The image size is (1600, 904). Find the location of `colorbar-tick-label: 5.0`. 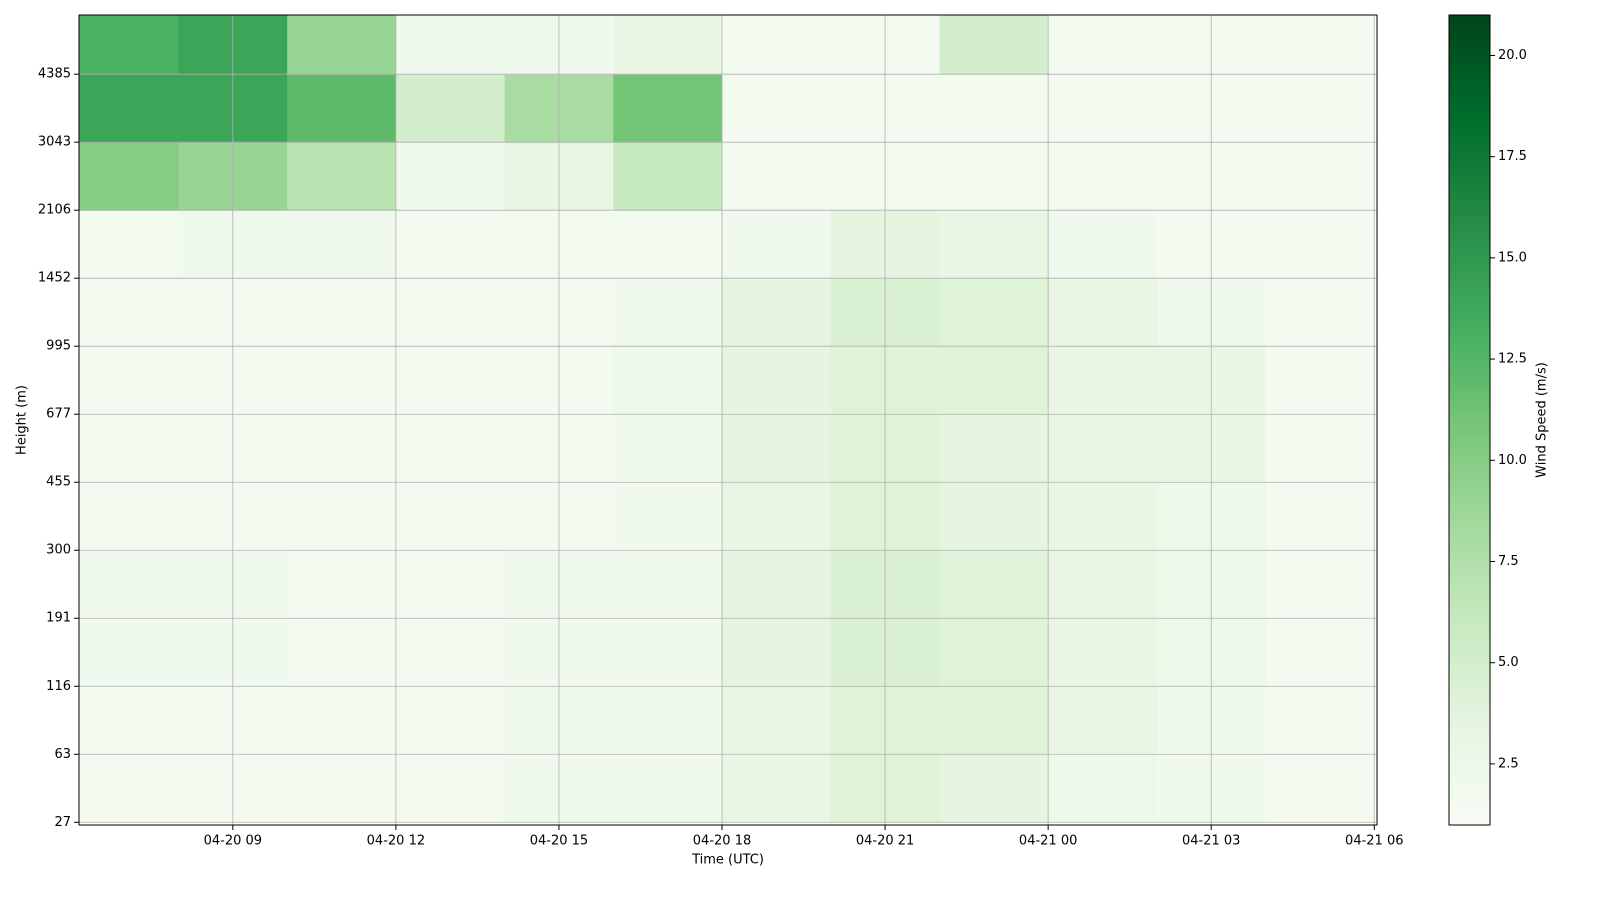

colorbar-tick-label: 5.0 is located at coordinates (1508, 662).